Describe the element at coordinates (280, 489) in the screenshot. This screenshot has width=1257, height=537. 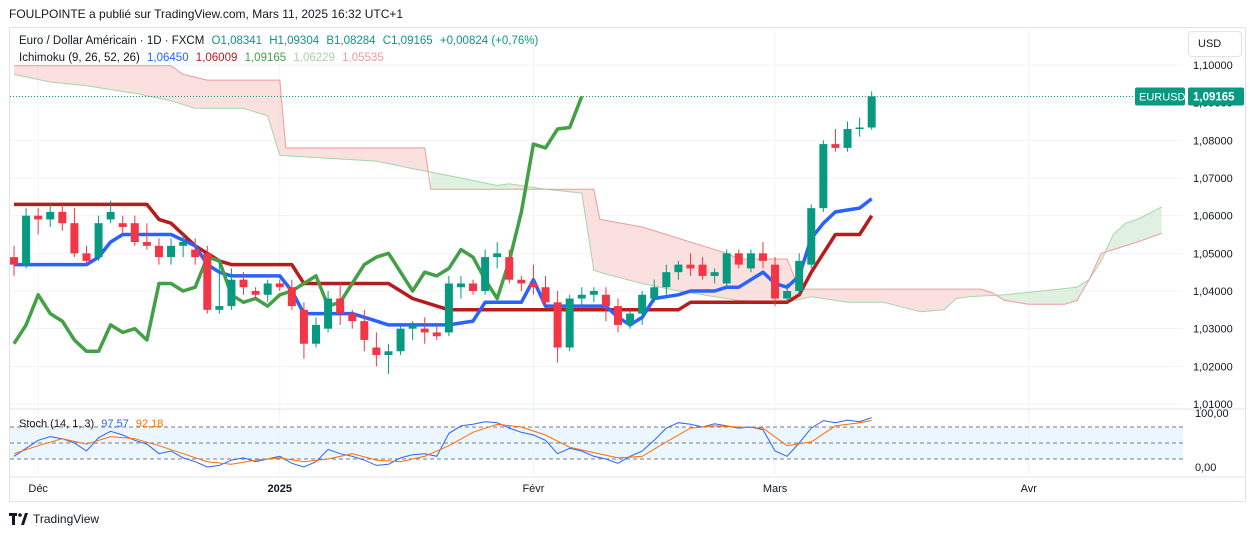
I see `time-tick-label: 2025` at that location.